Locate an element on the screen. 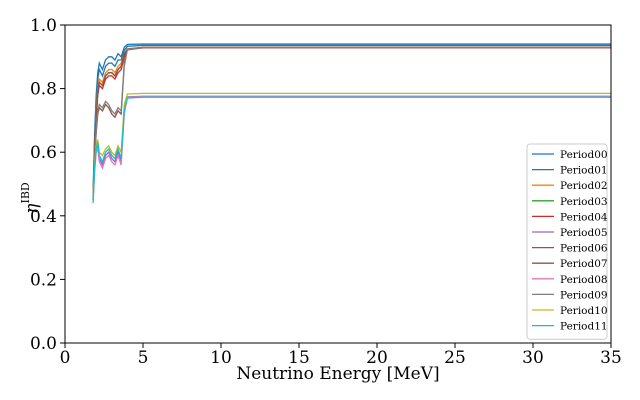  x-tick-label: 5 is located at coordinates (143, 358).